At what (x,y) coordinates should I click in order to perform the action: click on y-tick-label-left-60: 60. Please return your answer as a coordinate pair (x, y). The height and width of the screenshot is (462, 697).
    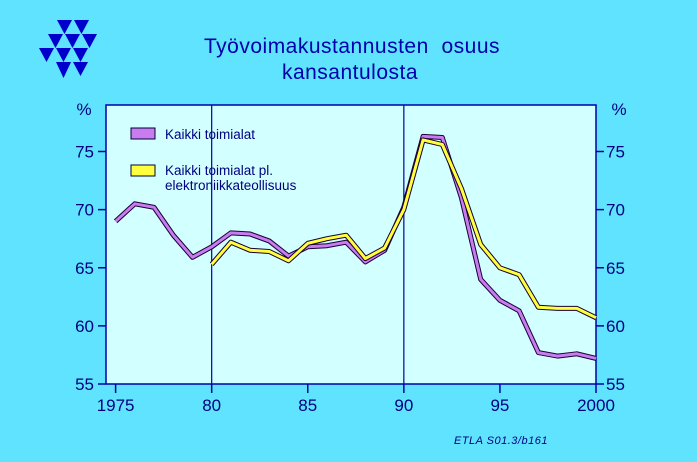
    Looking at the image, I should click on (84, 326).